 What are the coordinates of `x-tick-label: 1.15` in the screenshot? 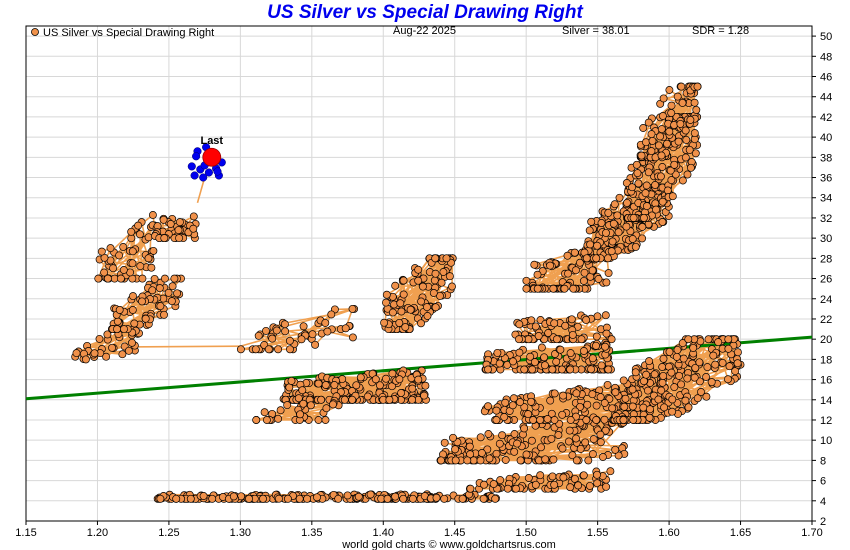 It's located at (25, 533).